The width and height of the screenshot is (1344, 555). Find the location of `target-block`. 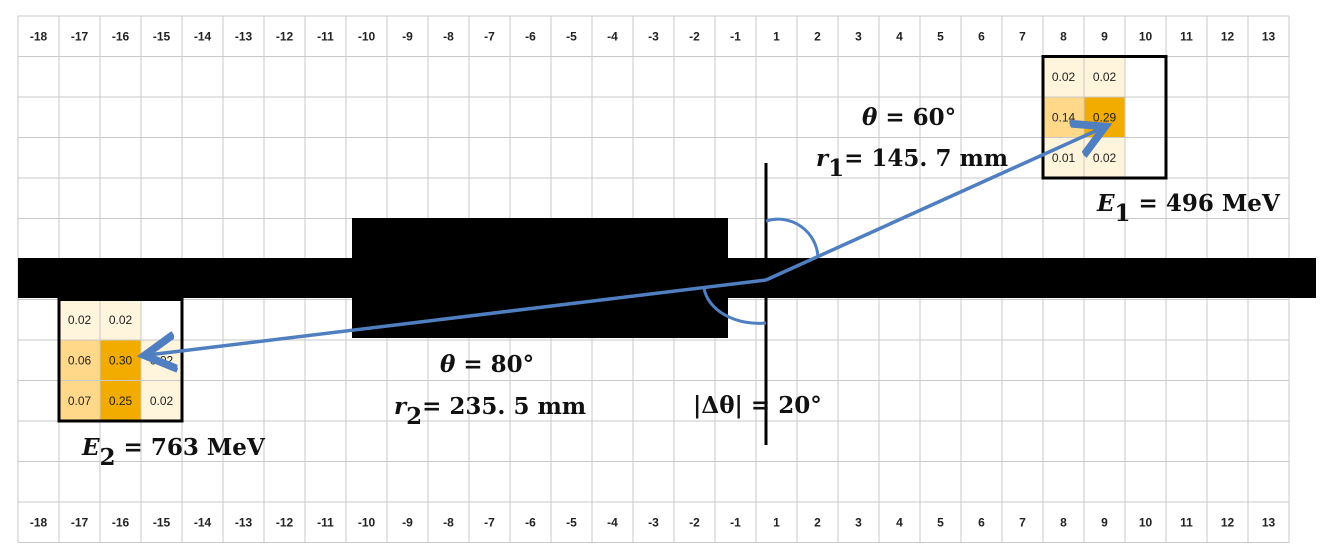

target-block is located at coordinates (540, 278).